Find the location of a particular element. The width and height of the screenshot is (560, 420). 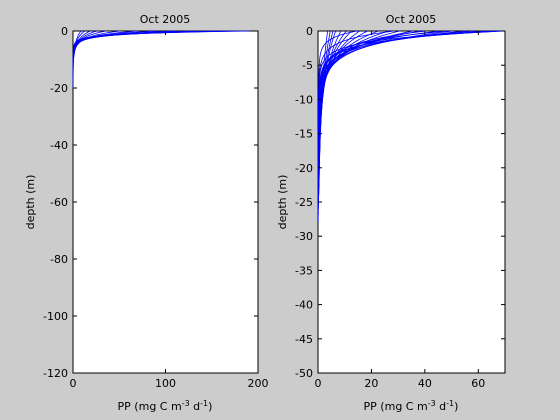

right-plot-x-label: PP (mg C m-3 d-1) is located at coordinates (411, 406).